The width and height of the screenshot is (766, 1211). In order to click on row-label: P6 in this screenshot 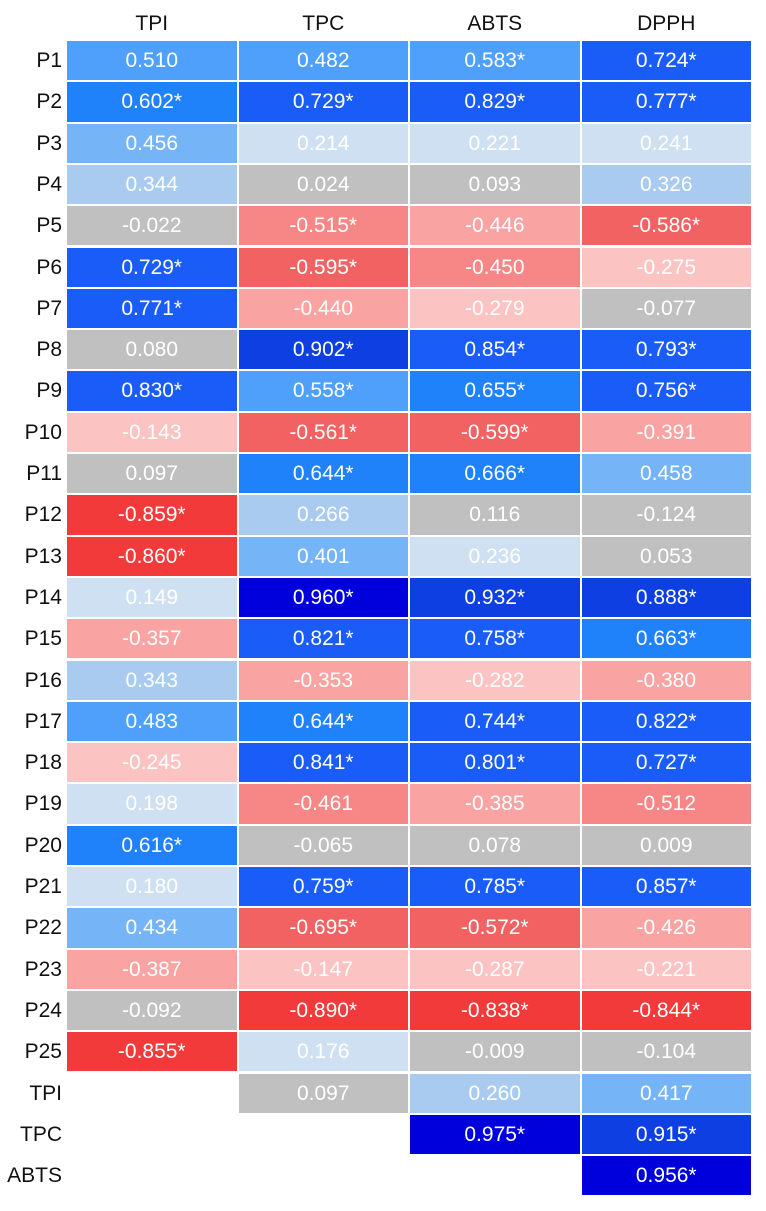, I will do `click(49, 267)`.